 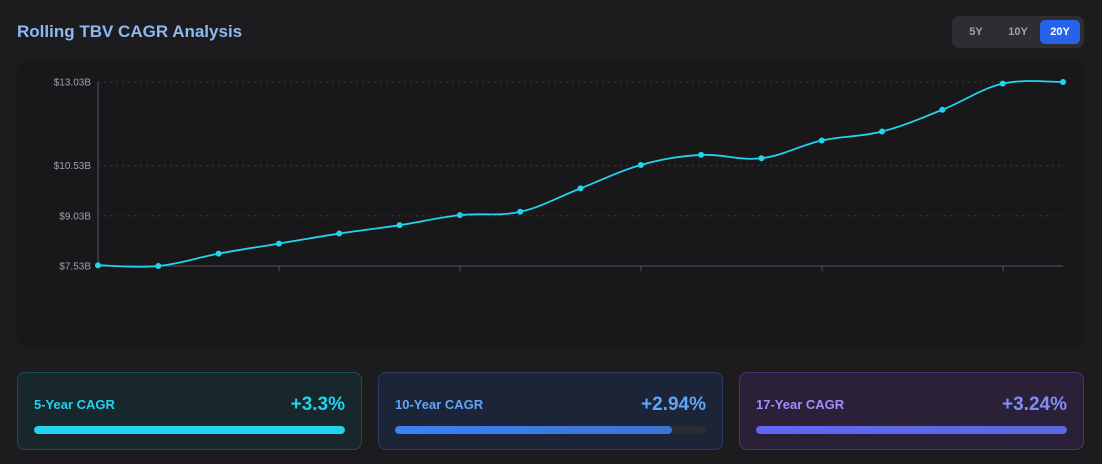 I want to click on stat-label: 10-Year CAGR, so click(x=439, y=404).